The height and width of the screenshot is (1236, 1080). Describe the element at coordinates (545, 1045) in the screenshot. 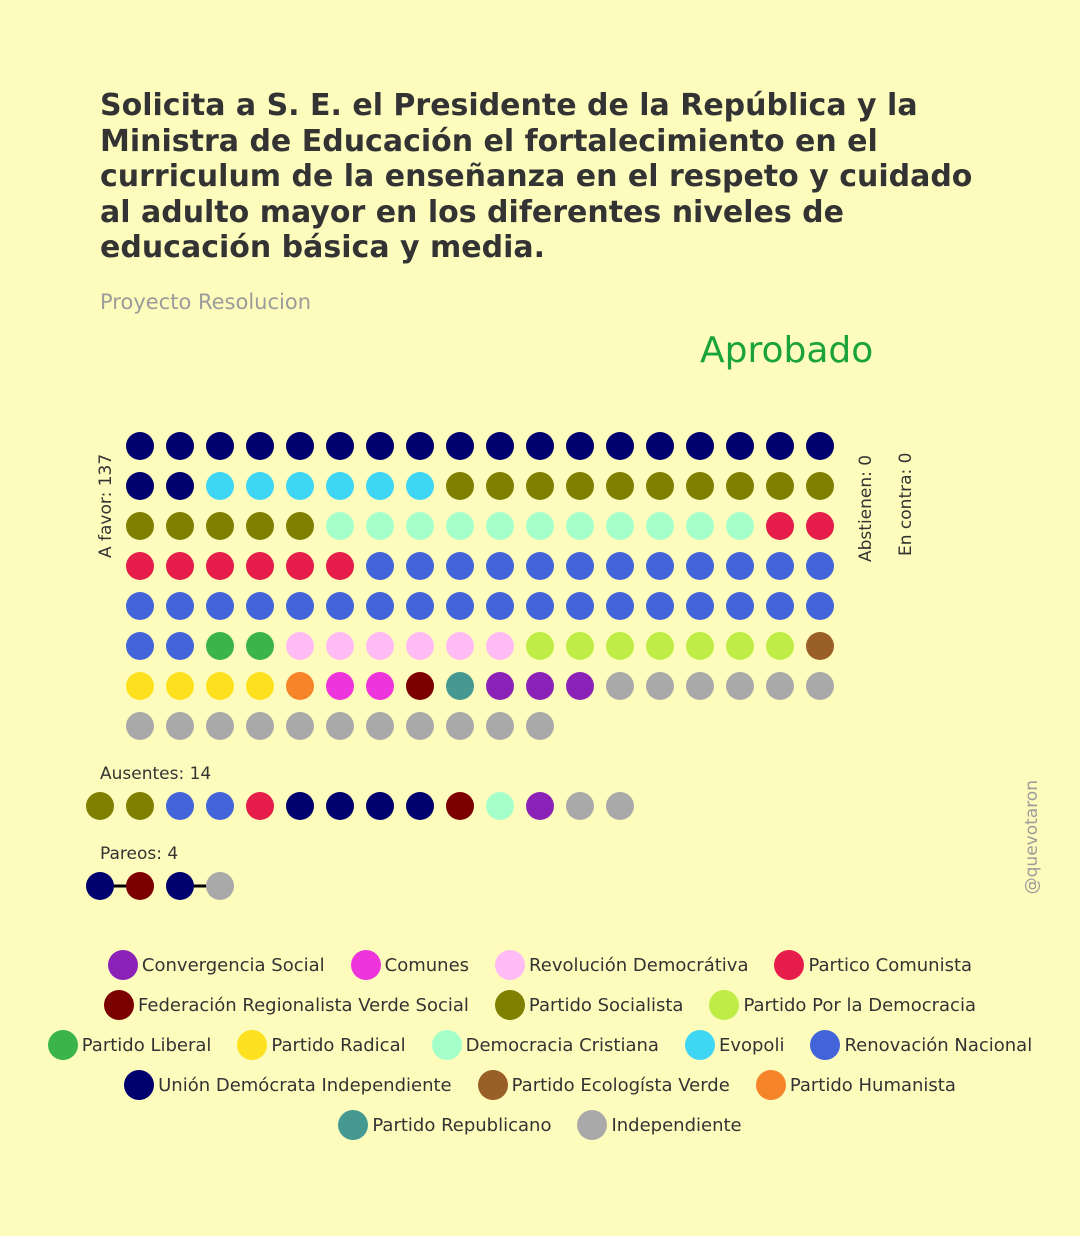

I see `legend-item: Democracia Cristiana` at that location.